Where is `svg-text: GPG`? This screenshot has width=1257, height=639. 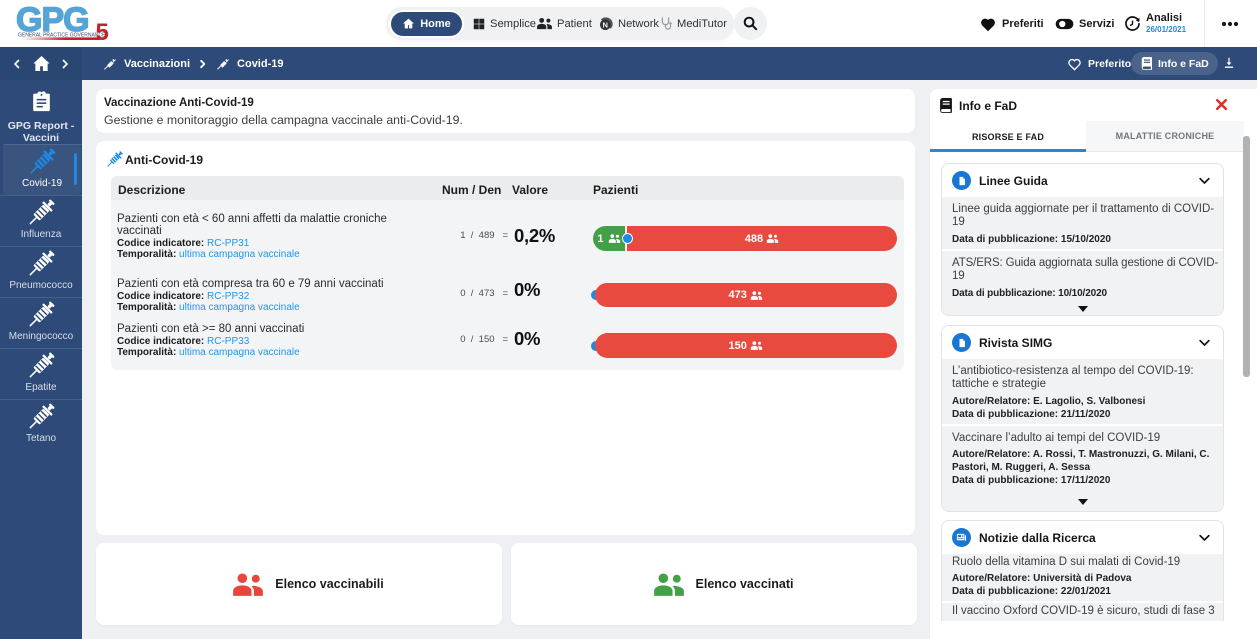 svg-text: GPG is located at coordinates (52, 20).